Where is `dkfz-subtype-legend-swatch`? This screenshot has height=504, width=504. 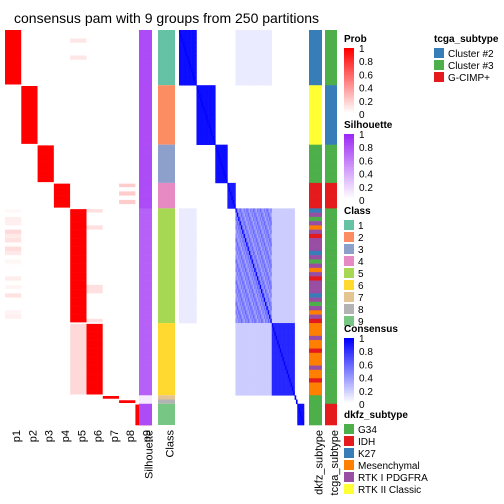 dkfz-subtype-legend-swatch is located at coordinates (349, 441).